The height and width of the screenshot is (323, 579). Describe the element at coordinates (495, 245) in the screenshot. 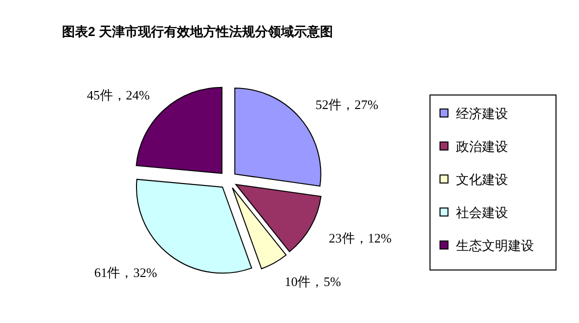

I see `legend-label: 生态文明建设` at that location.